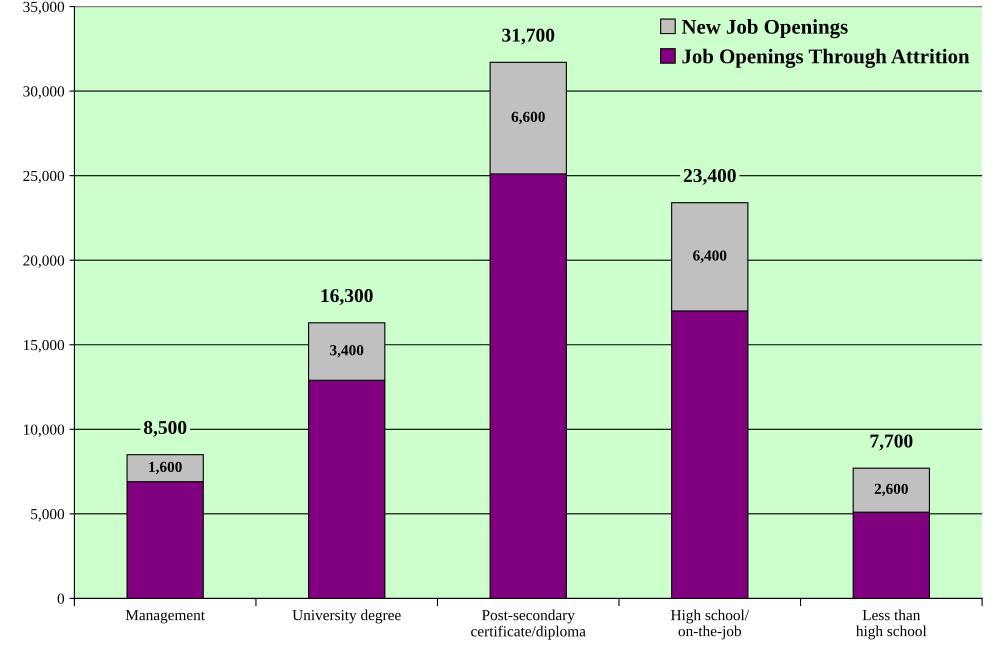 This screenshot has width=992, height=654. Describe the element at coordinates (710, 625) in the screenshot. I see `x-tick-label: High school/ on-the-job` at that location.